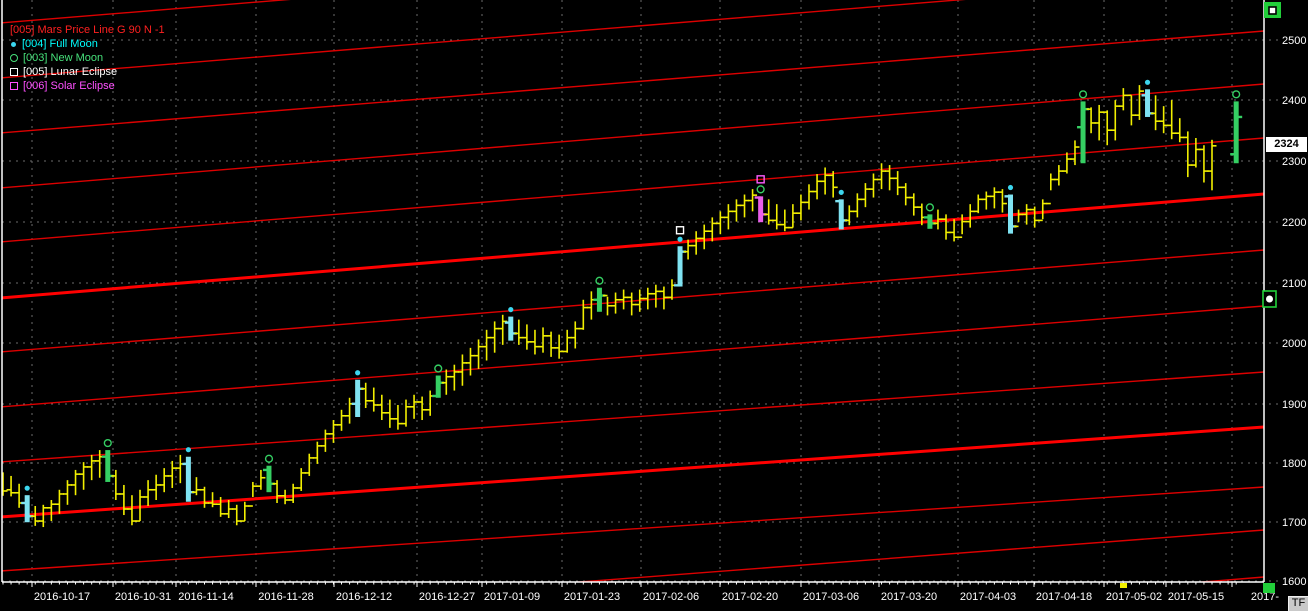 Image resolution: width=1308 pixels, height=611 pixels. Describe the element at coordinates (87, 58) in the screenshot. I see `legend-item-new-moon: [003] New Moon` at that location.